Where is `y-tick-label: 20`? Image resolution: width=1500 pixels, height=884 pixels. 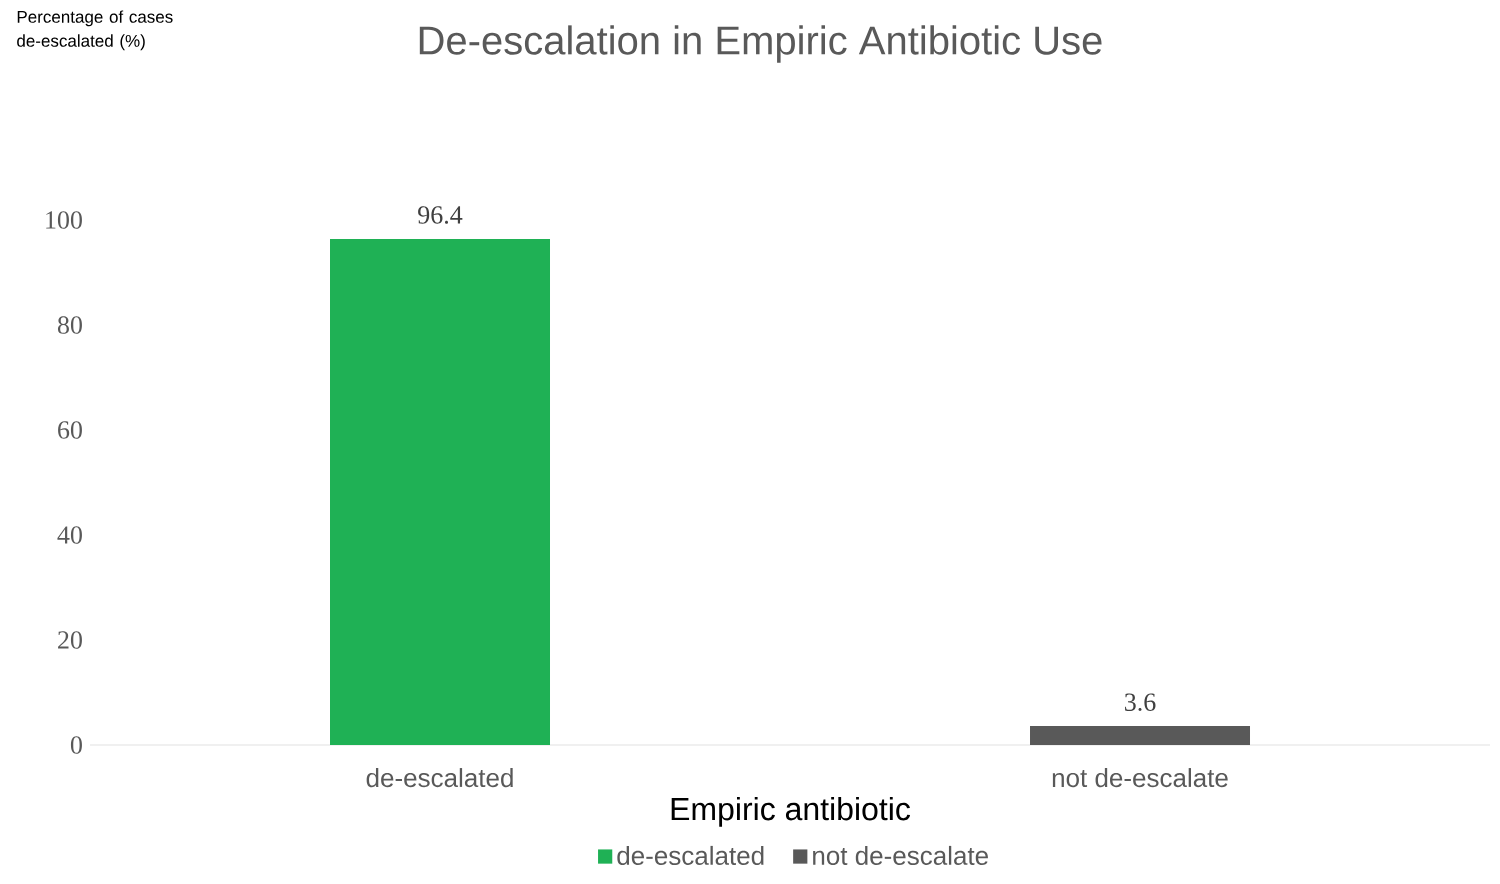 y-tick-label: 20 is located at coordinates (70, 640).